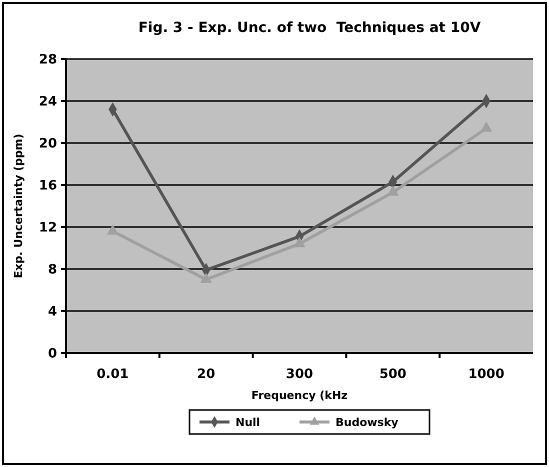 The image size is (549, 467). I want to click on y-tick-label: 0, so click(52, 354).